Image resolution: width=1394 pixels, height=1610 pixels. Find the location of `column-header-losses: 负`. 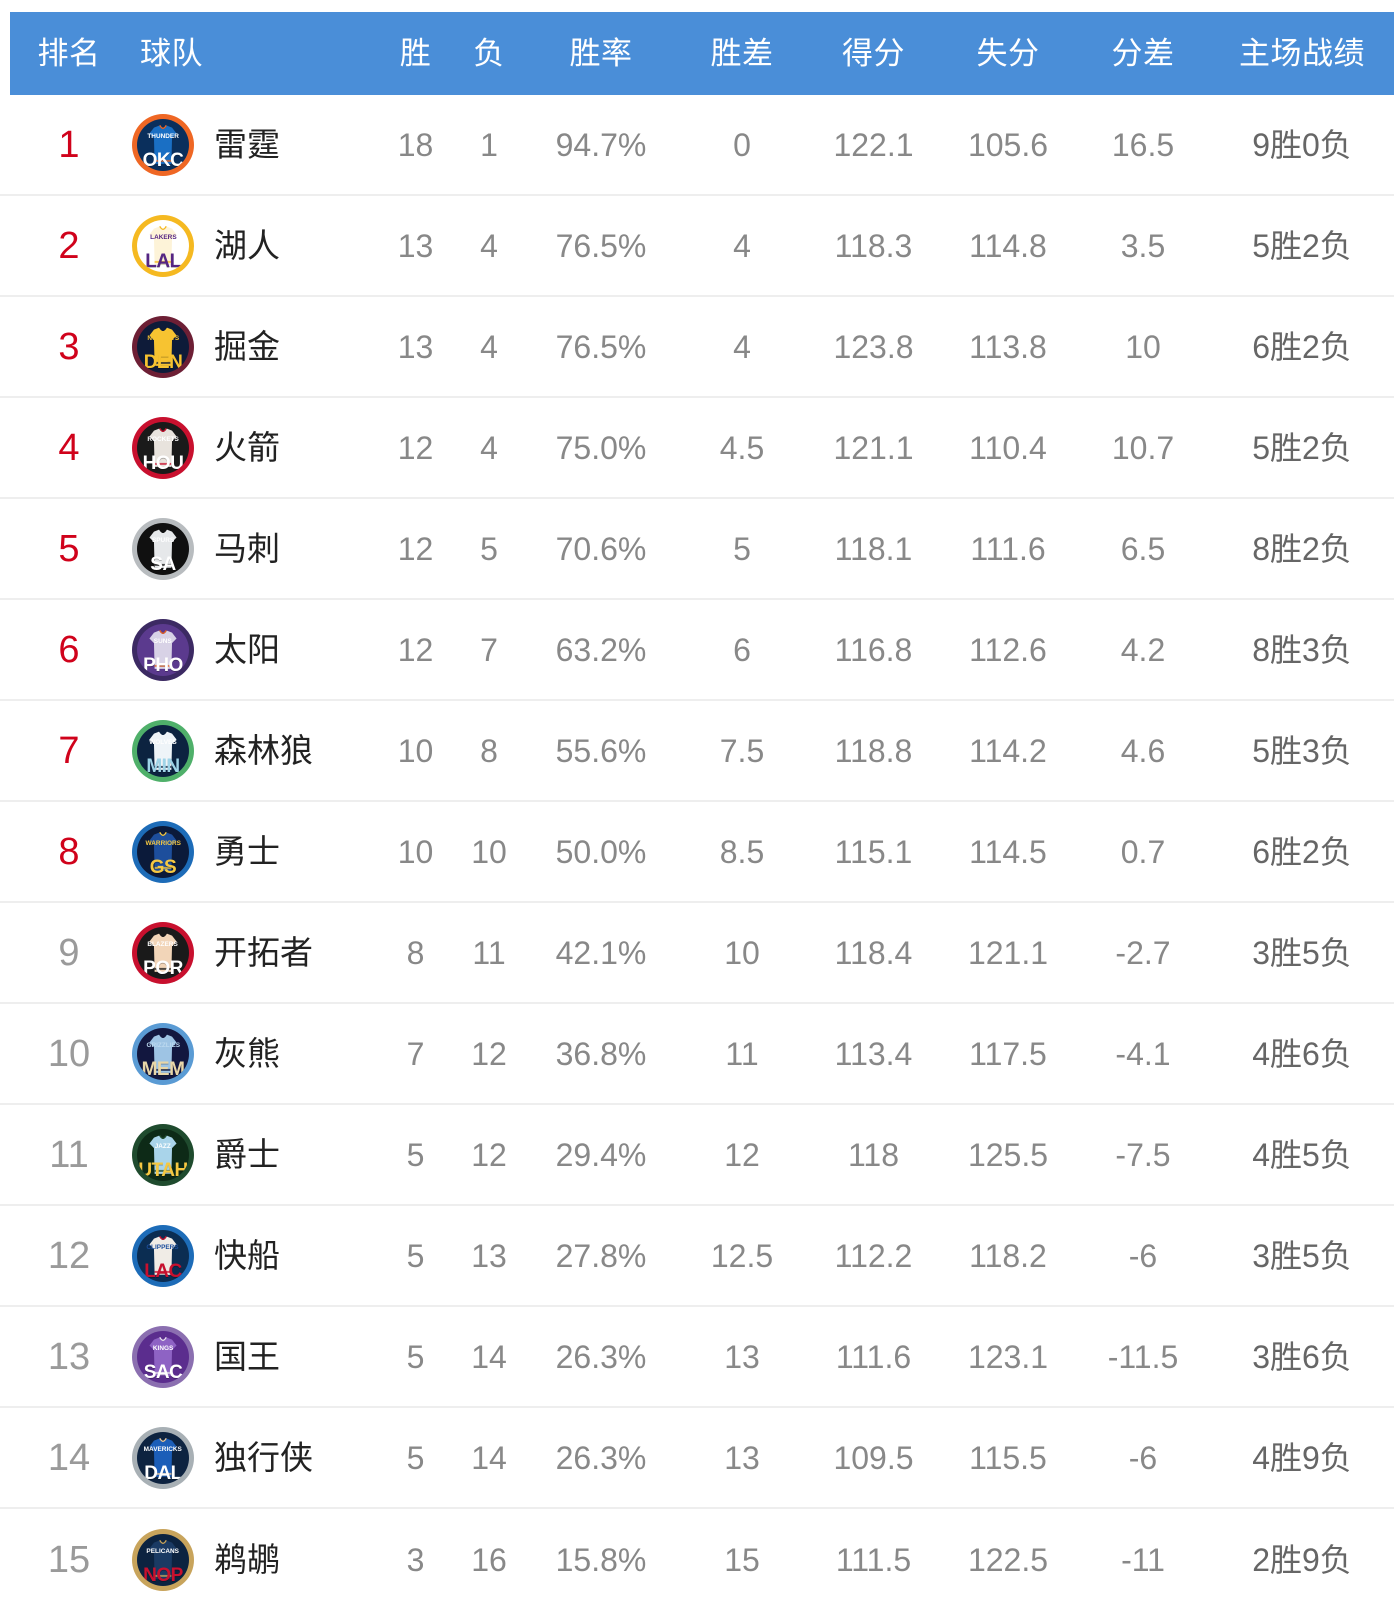

column-header-losses: 负 is located at coordinates (489, 53).